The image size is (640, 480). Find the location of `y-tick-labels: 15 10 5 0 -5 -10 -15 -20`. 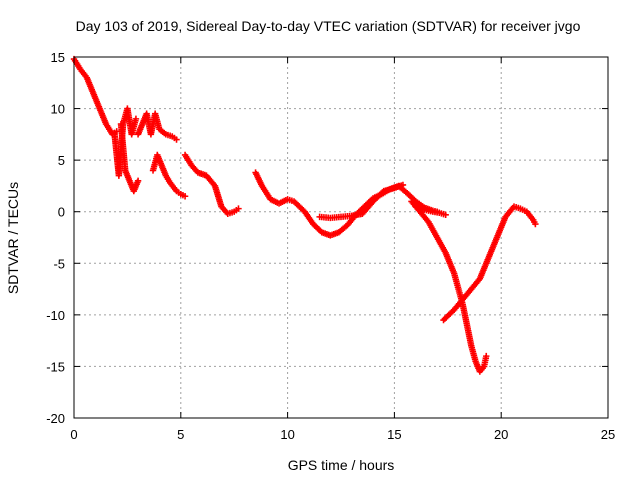

y-tick-labels: 15 10 5 0 -5 -10 -15 -20 is located at coordinates (55, 238).